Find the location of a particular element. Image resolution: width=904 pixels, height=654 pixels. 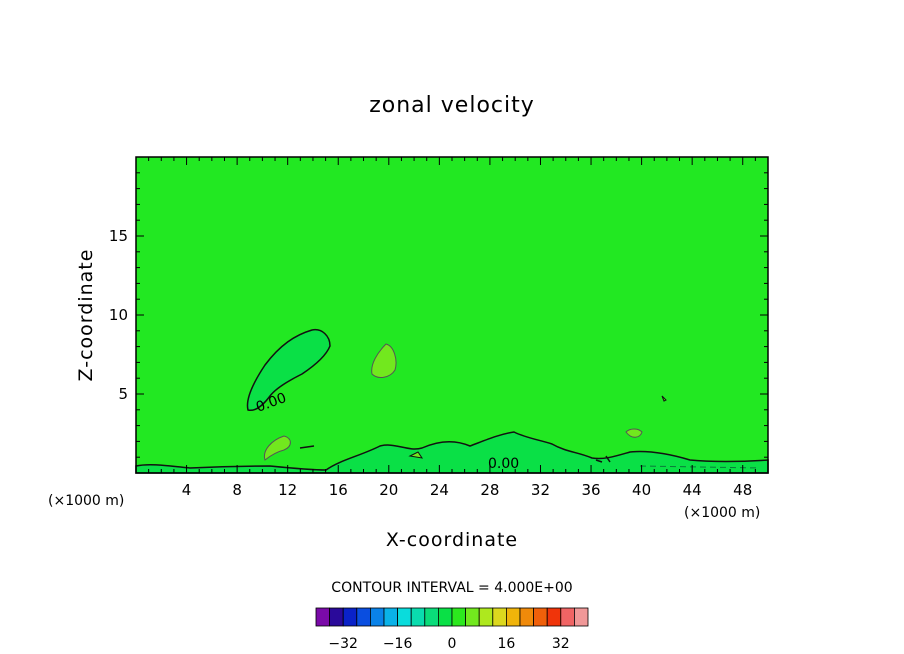

colorbar-tick-label: 16 is located at coordinates (506, 644).